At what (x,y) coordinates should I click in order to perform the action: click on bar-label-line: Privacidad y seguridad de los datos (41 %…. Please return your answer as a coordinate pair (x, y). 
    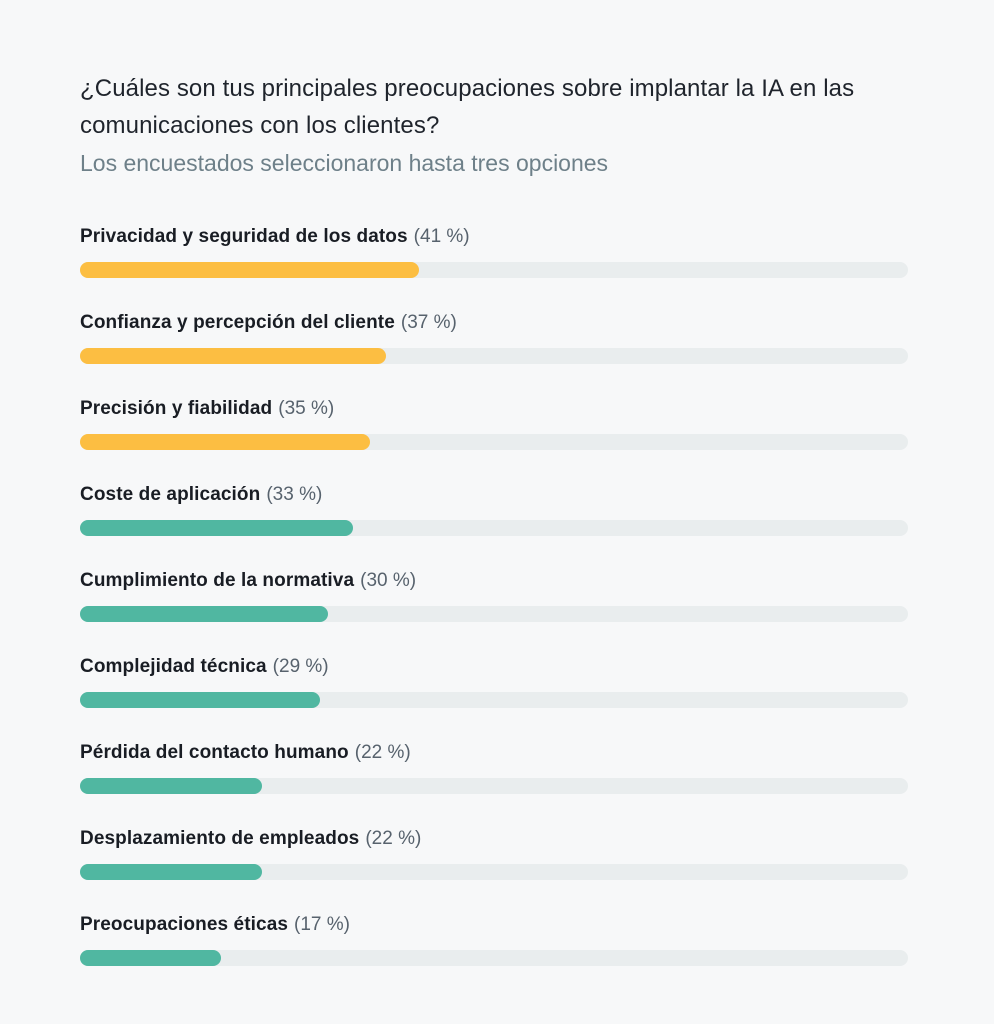
    Looking at the image, I should click on (494, 237).